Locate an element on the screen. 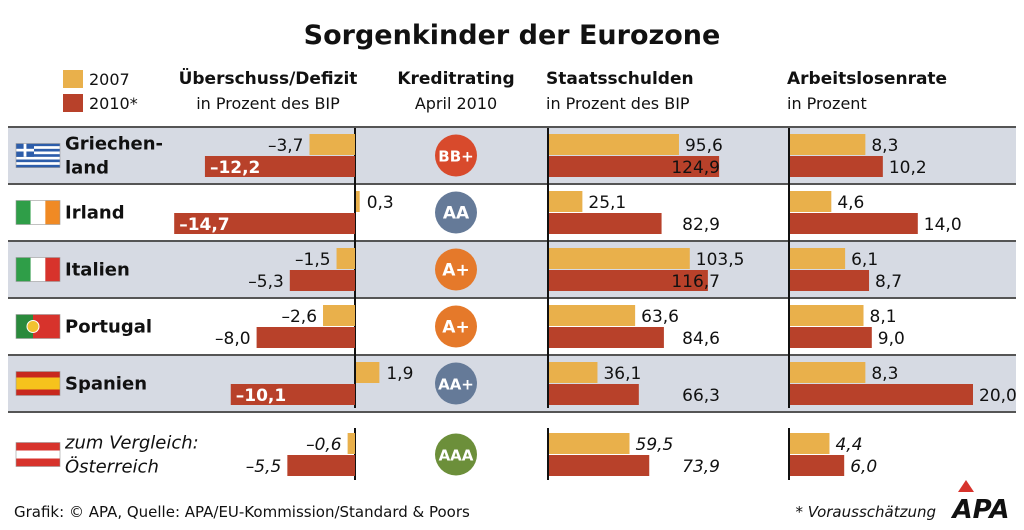 The height and width of the screenshot is (530, 1024). italy-flag is located at coordinates (38, 269).